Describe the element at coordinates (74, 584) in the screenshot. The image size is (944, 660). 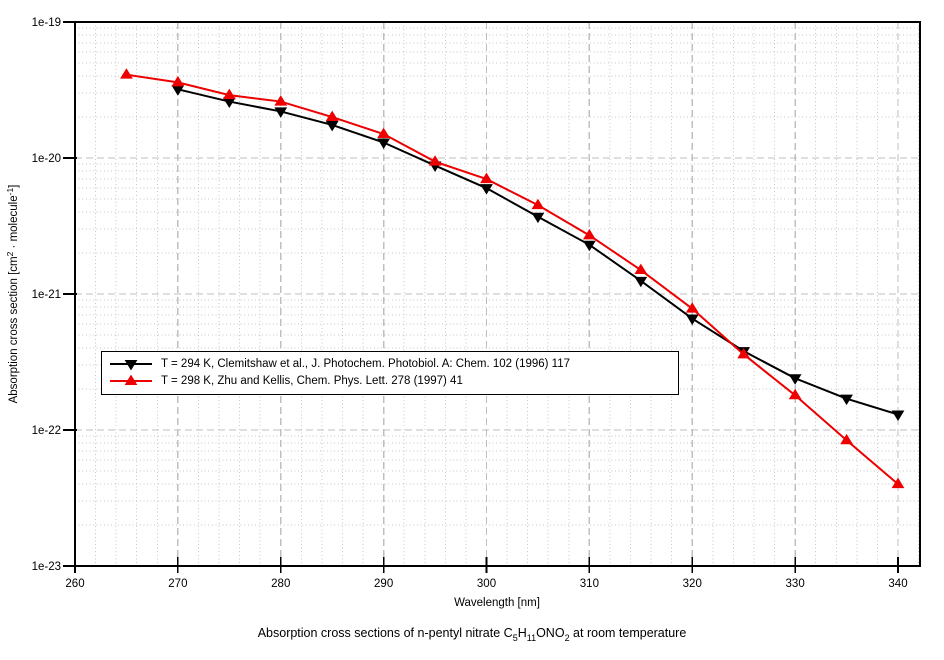
I see `x-tick-label: 260` at that location.